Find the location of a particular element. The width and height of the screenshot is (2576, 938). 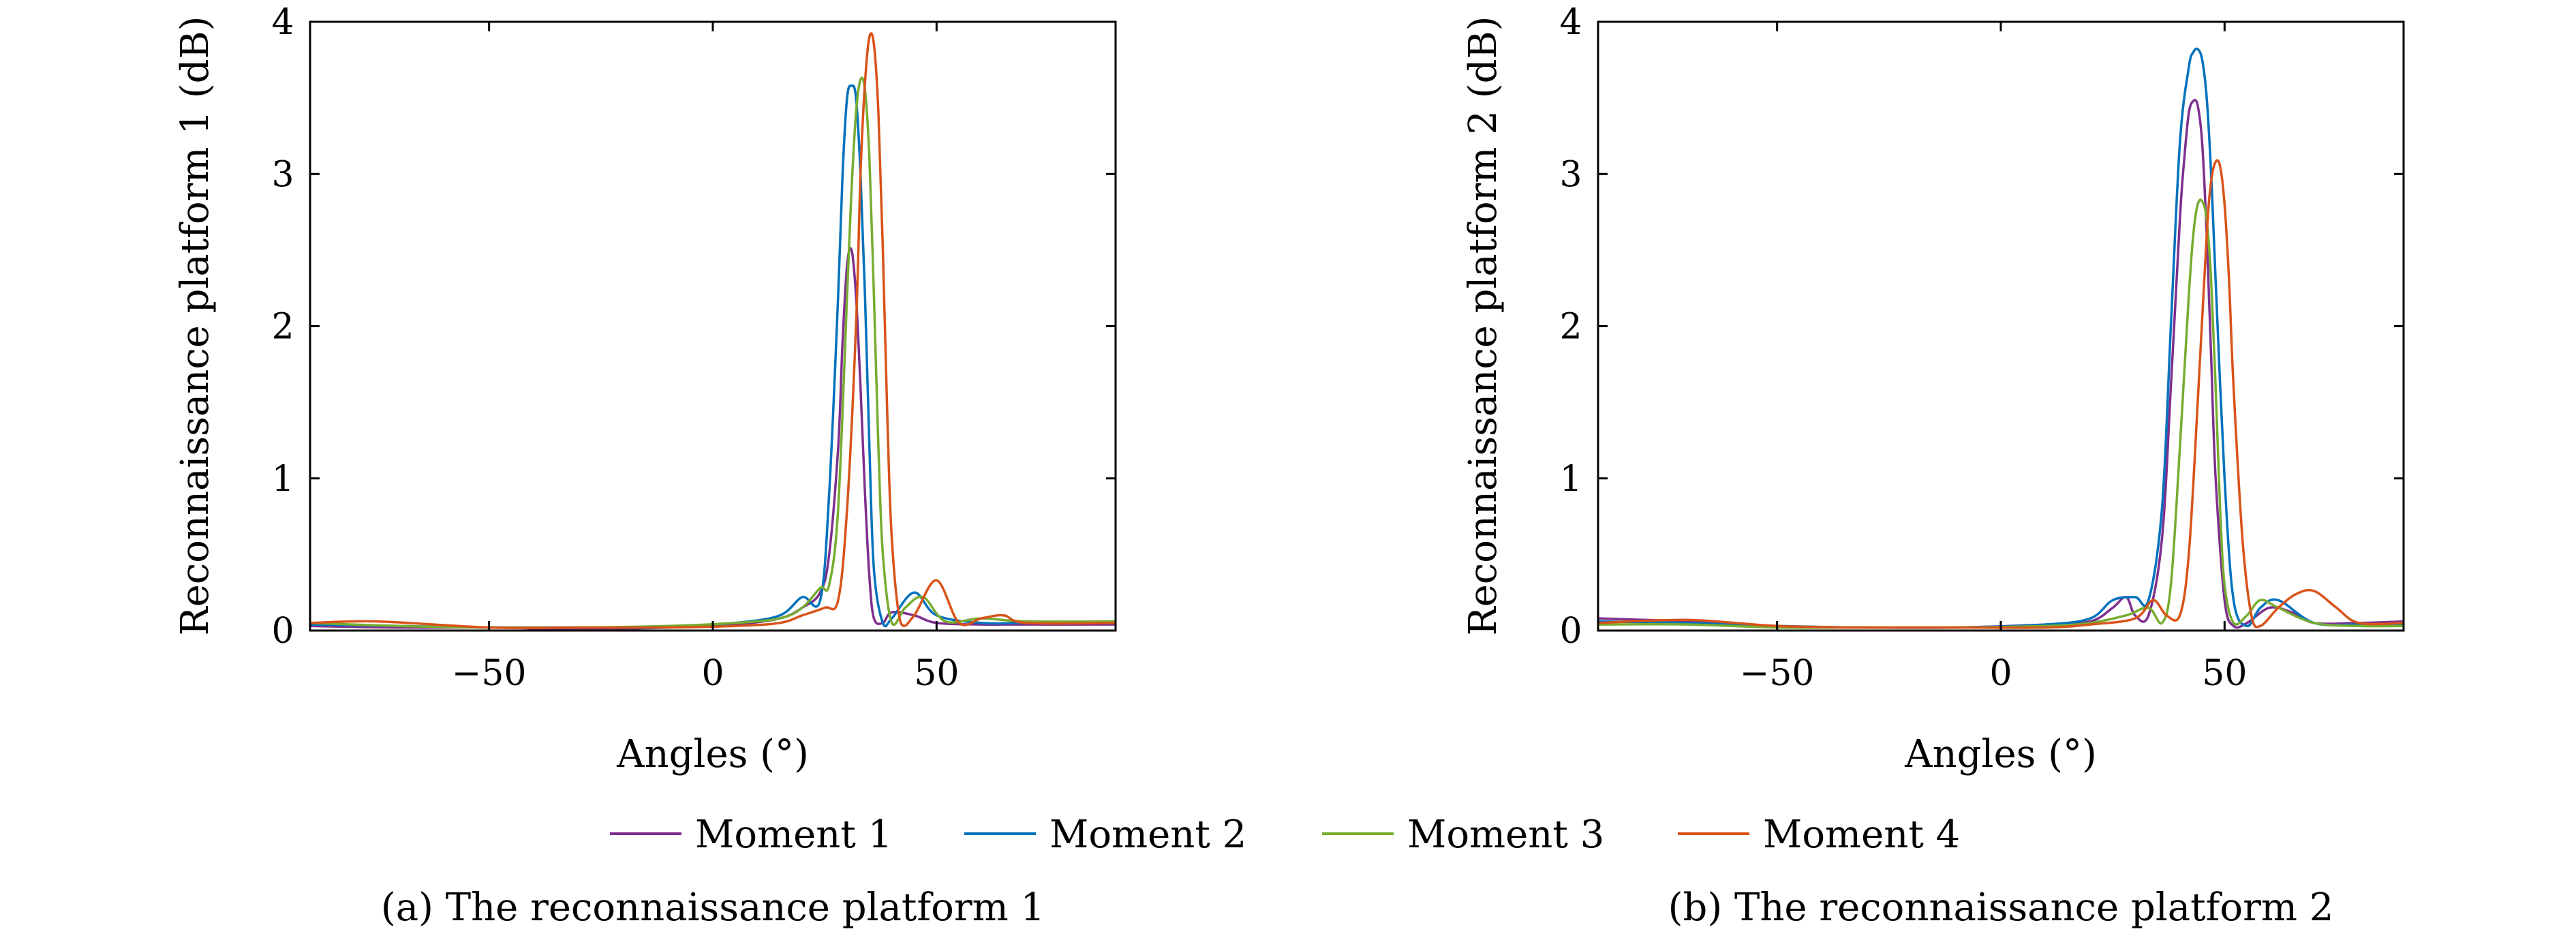

legend-label-3: Moment 3 is located at coordinates (1506, 835).